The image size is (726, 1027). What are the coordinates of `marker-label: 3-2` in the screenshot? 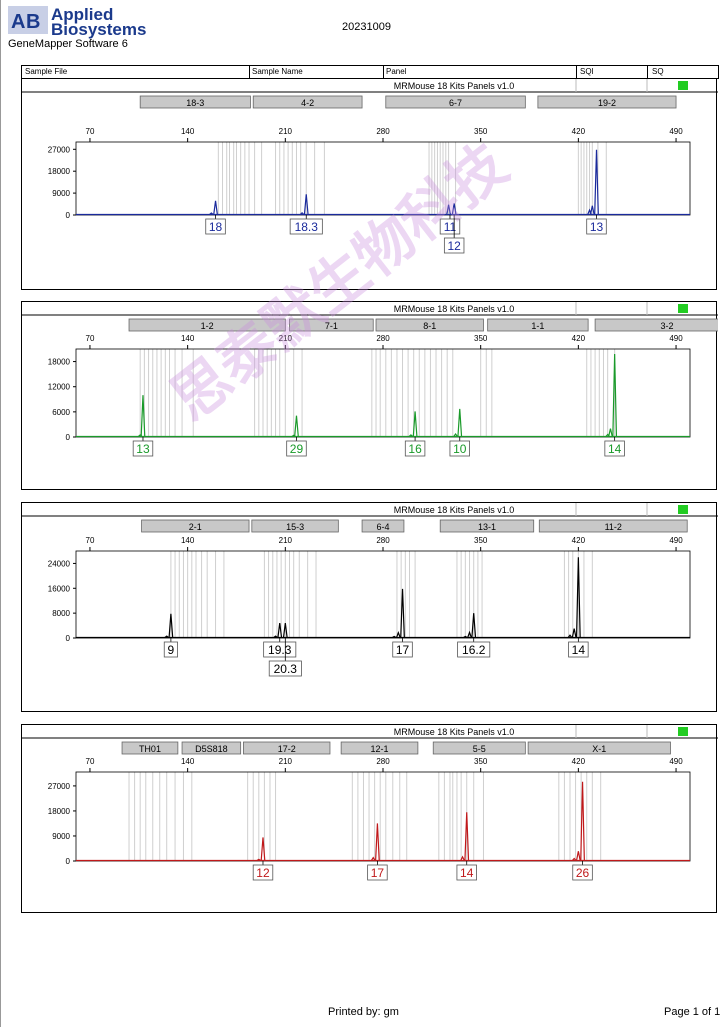 It's located at (666, 326).